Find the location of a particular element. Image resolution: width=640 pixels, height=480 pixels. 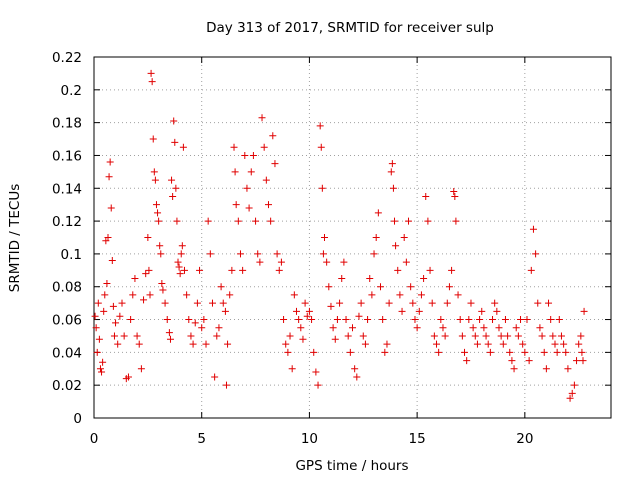

y-tick-label: 0.06 is located at coordinates (67, 321).